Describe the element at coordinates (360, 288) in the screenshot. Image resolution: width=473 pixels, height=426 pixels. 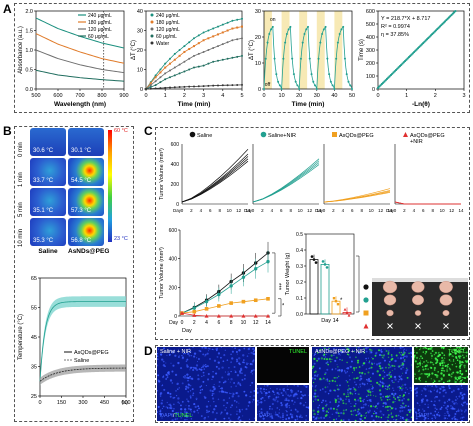
I see `significance-star: ***` at that location.